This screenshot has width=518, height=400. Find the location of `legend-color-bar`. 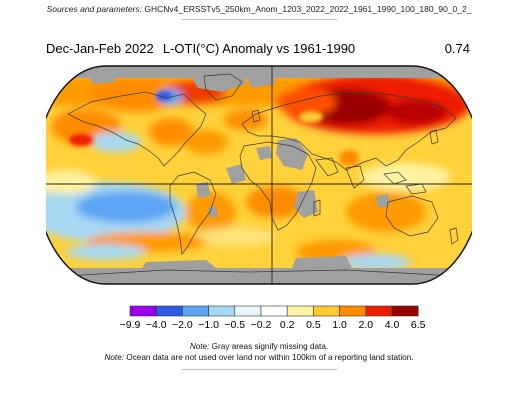

legend-color-bar is located at coordinates (274, 311).